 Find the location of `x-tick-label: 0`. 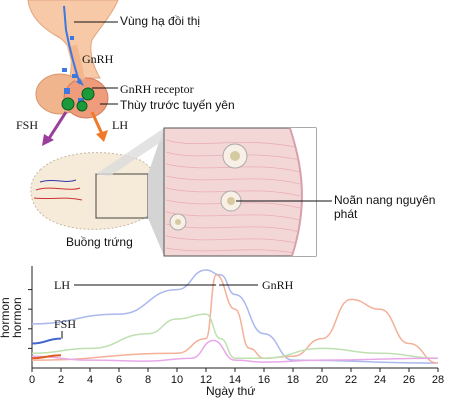

x-tick-label: 0 is located at coordinates (32, 380).